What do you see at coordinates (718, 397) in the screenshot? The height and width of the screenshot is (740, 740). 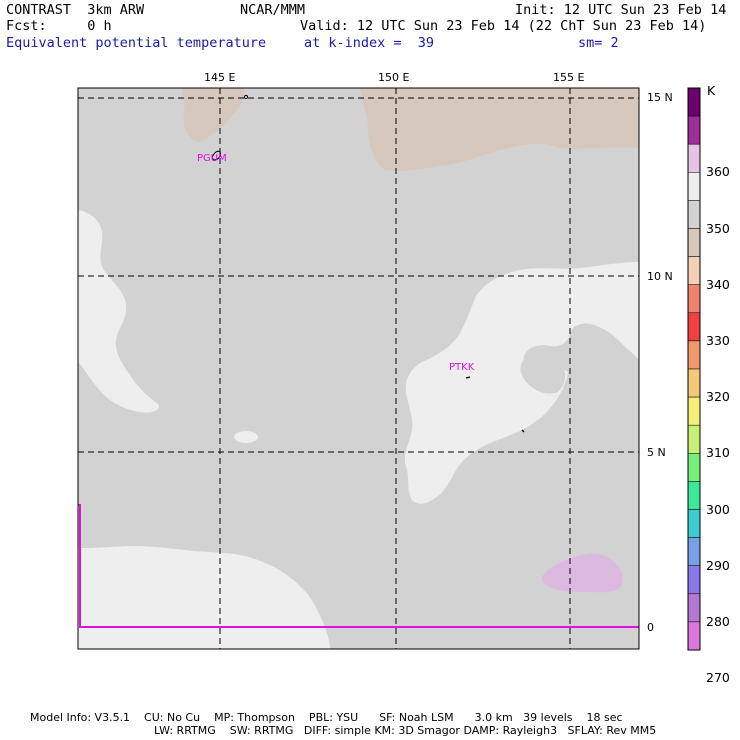 I see `colorbar-tick-label: 320` at bounding box center [718, 397].